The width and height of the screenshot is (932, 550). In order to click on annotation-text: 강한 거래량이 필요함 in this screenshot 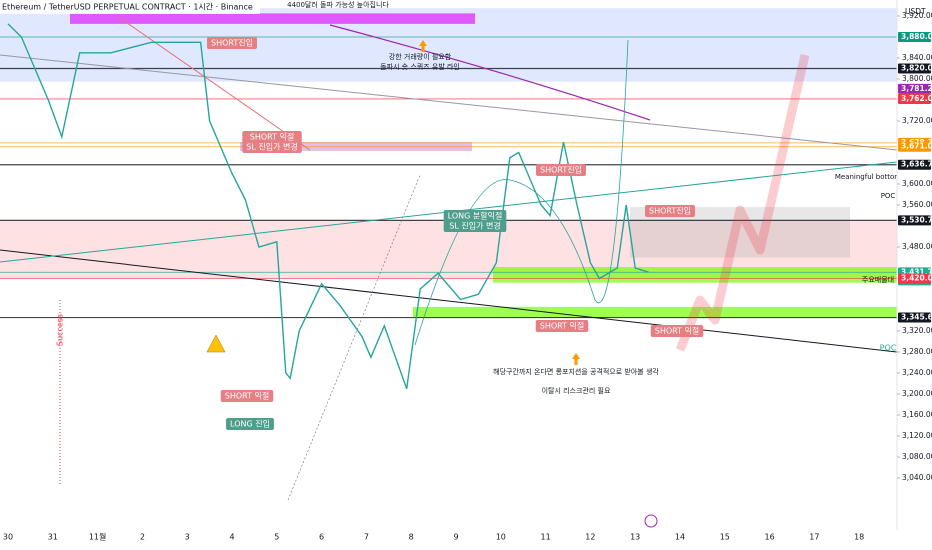, I will do `click(420, 56)`.